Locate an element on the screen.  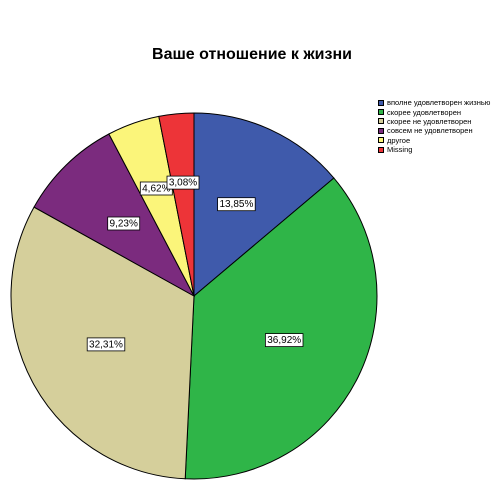
legend-item-1: вполне удовлетворен жизнью is located at coordinates (434, 102).